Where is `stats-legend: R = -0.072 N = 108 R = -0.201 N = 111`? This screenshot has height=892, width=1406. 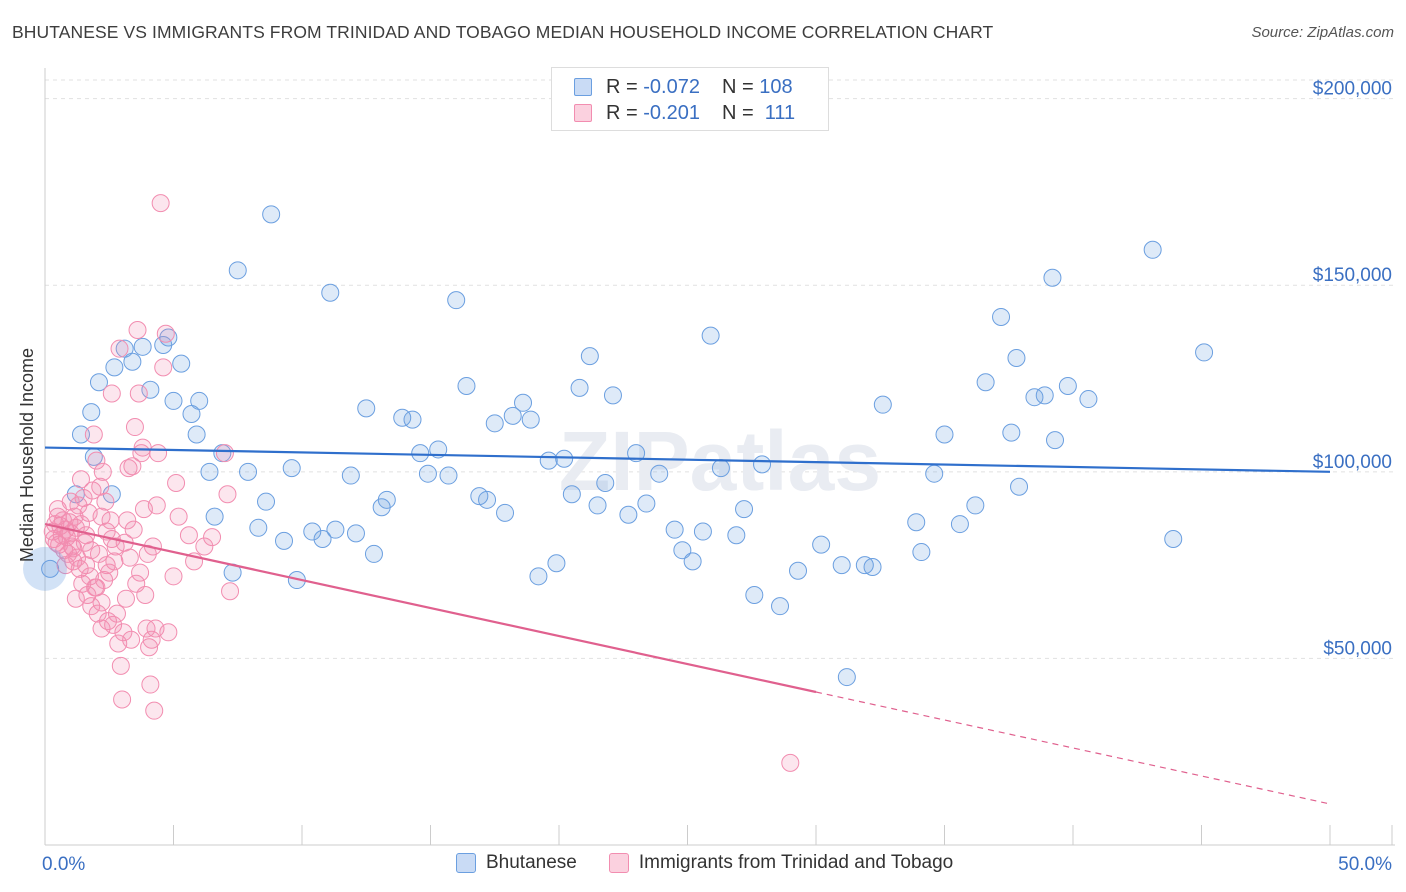 stats-legend: R = -0.072 N = 108 R = -0.201 N = 111 is located at coordinates (690, 99).